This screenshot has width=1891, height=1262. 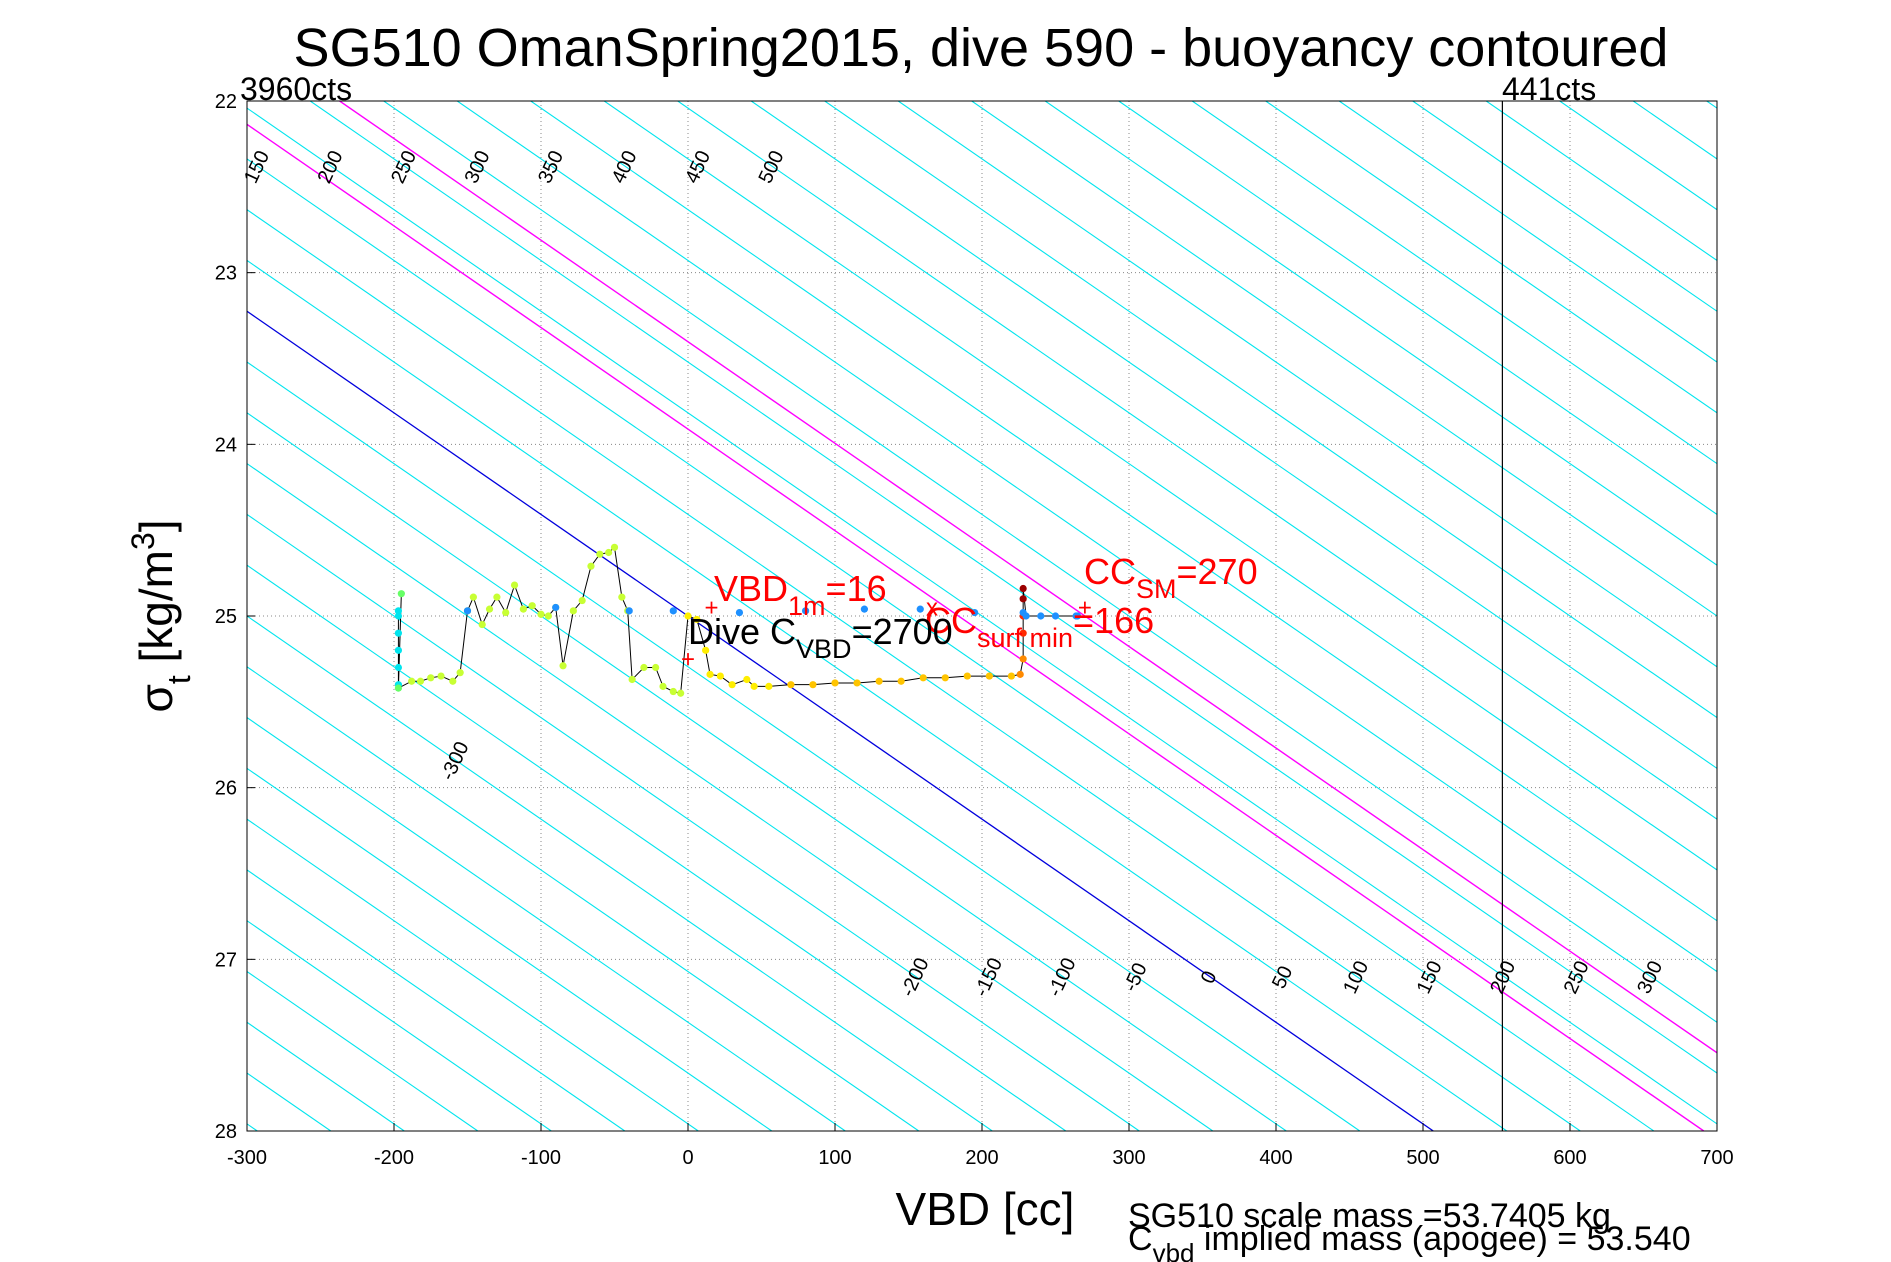 I want to click on y-tick-label: 26, so click(x=226, y=789).